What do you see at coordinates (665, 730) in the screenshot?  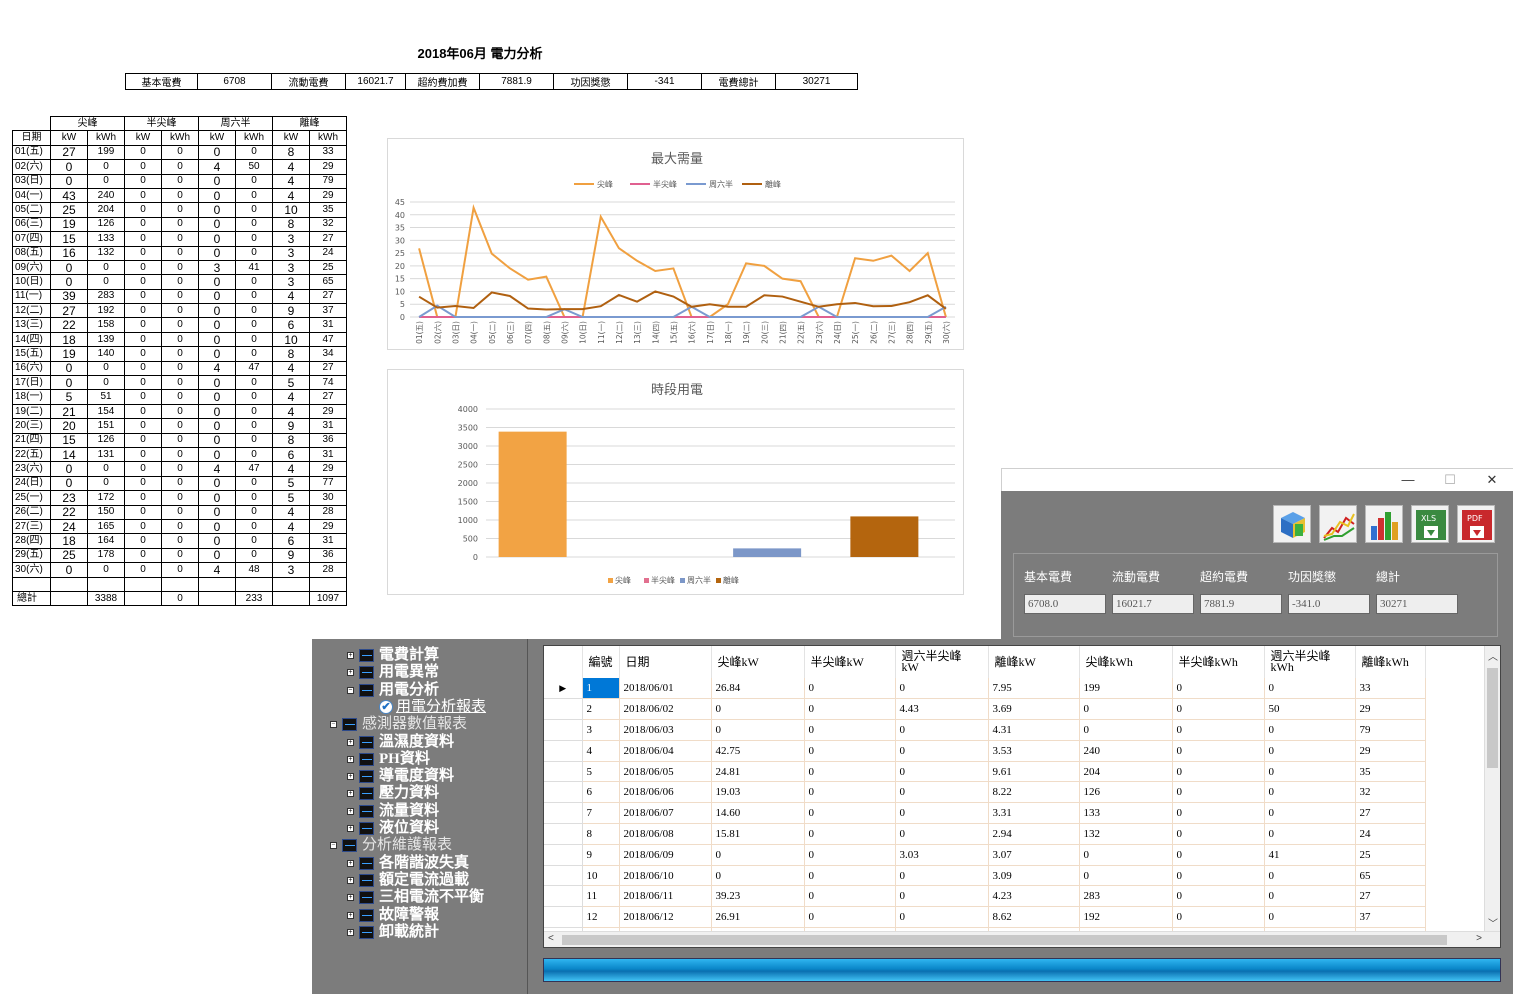 I see `grid-cell: 2018/06/03` at bounding box center [665, 730].